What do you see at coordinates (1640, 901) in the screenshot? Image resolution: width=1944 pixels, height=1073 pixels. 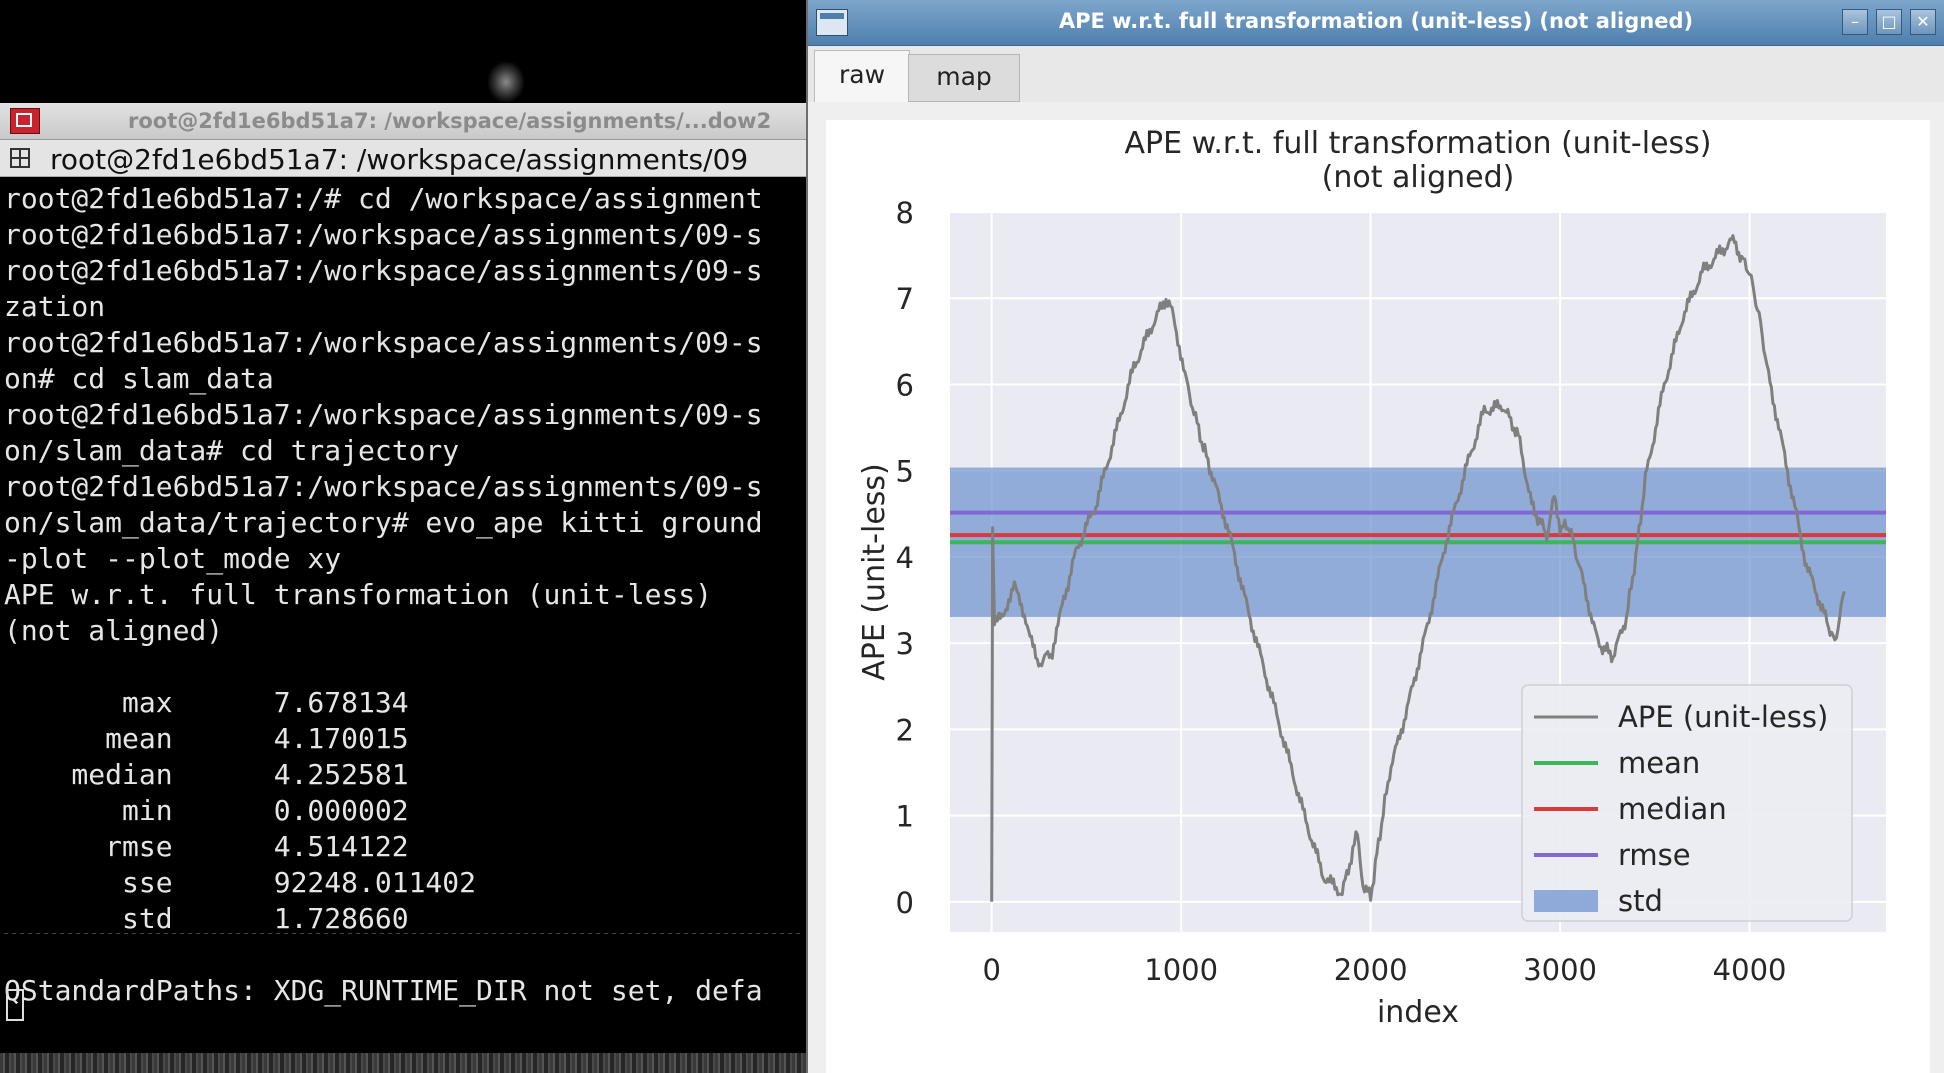 I see `legend-label: std` at bounding box center [1640, 901].